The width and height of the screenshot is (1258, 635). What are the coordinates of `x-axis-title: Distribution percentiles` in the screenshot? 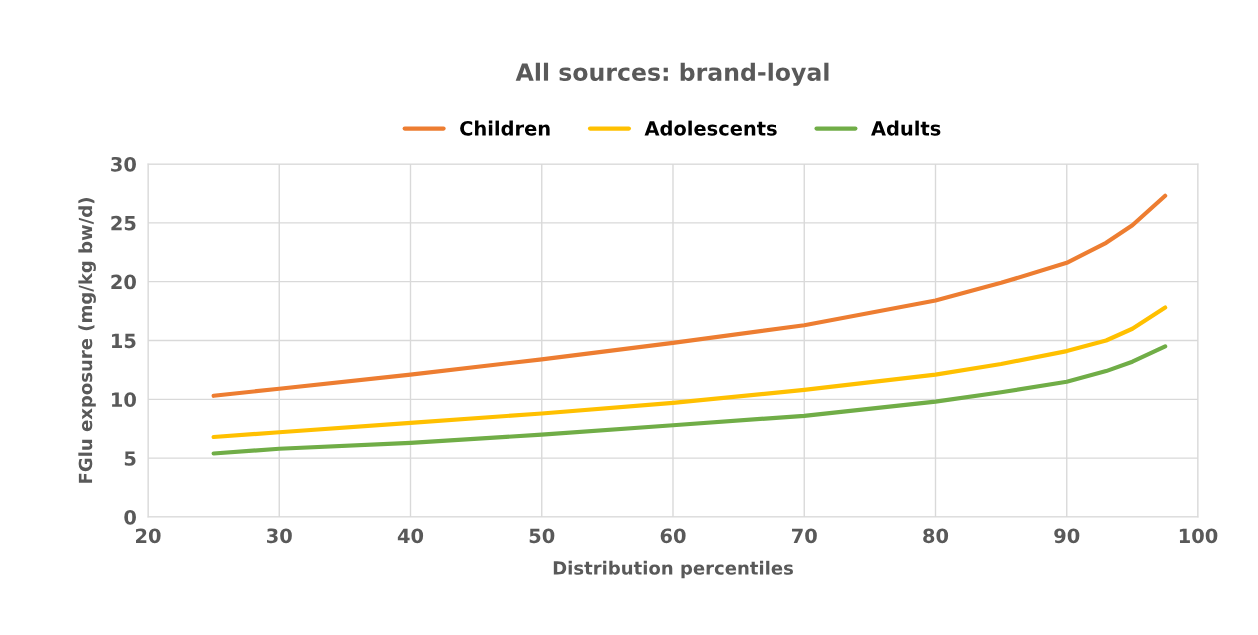 It's located at (673, 569).